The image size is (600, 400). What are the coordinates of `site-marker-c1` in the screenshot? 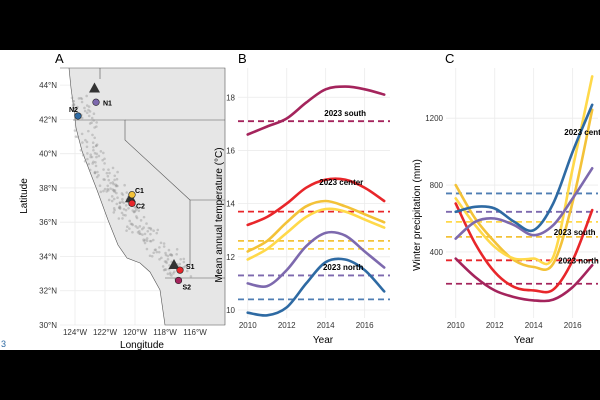 It's located at (132, 195).